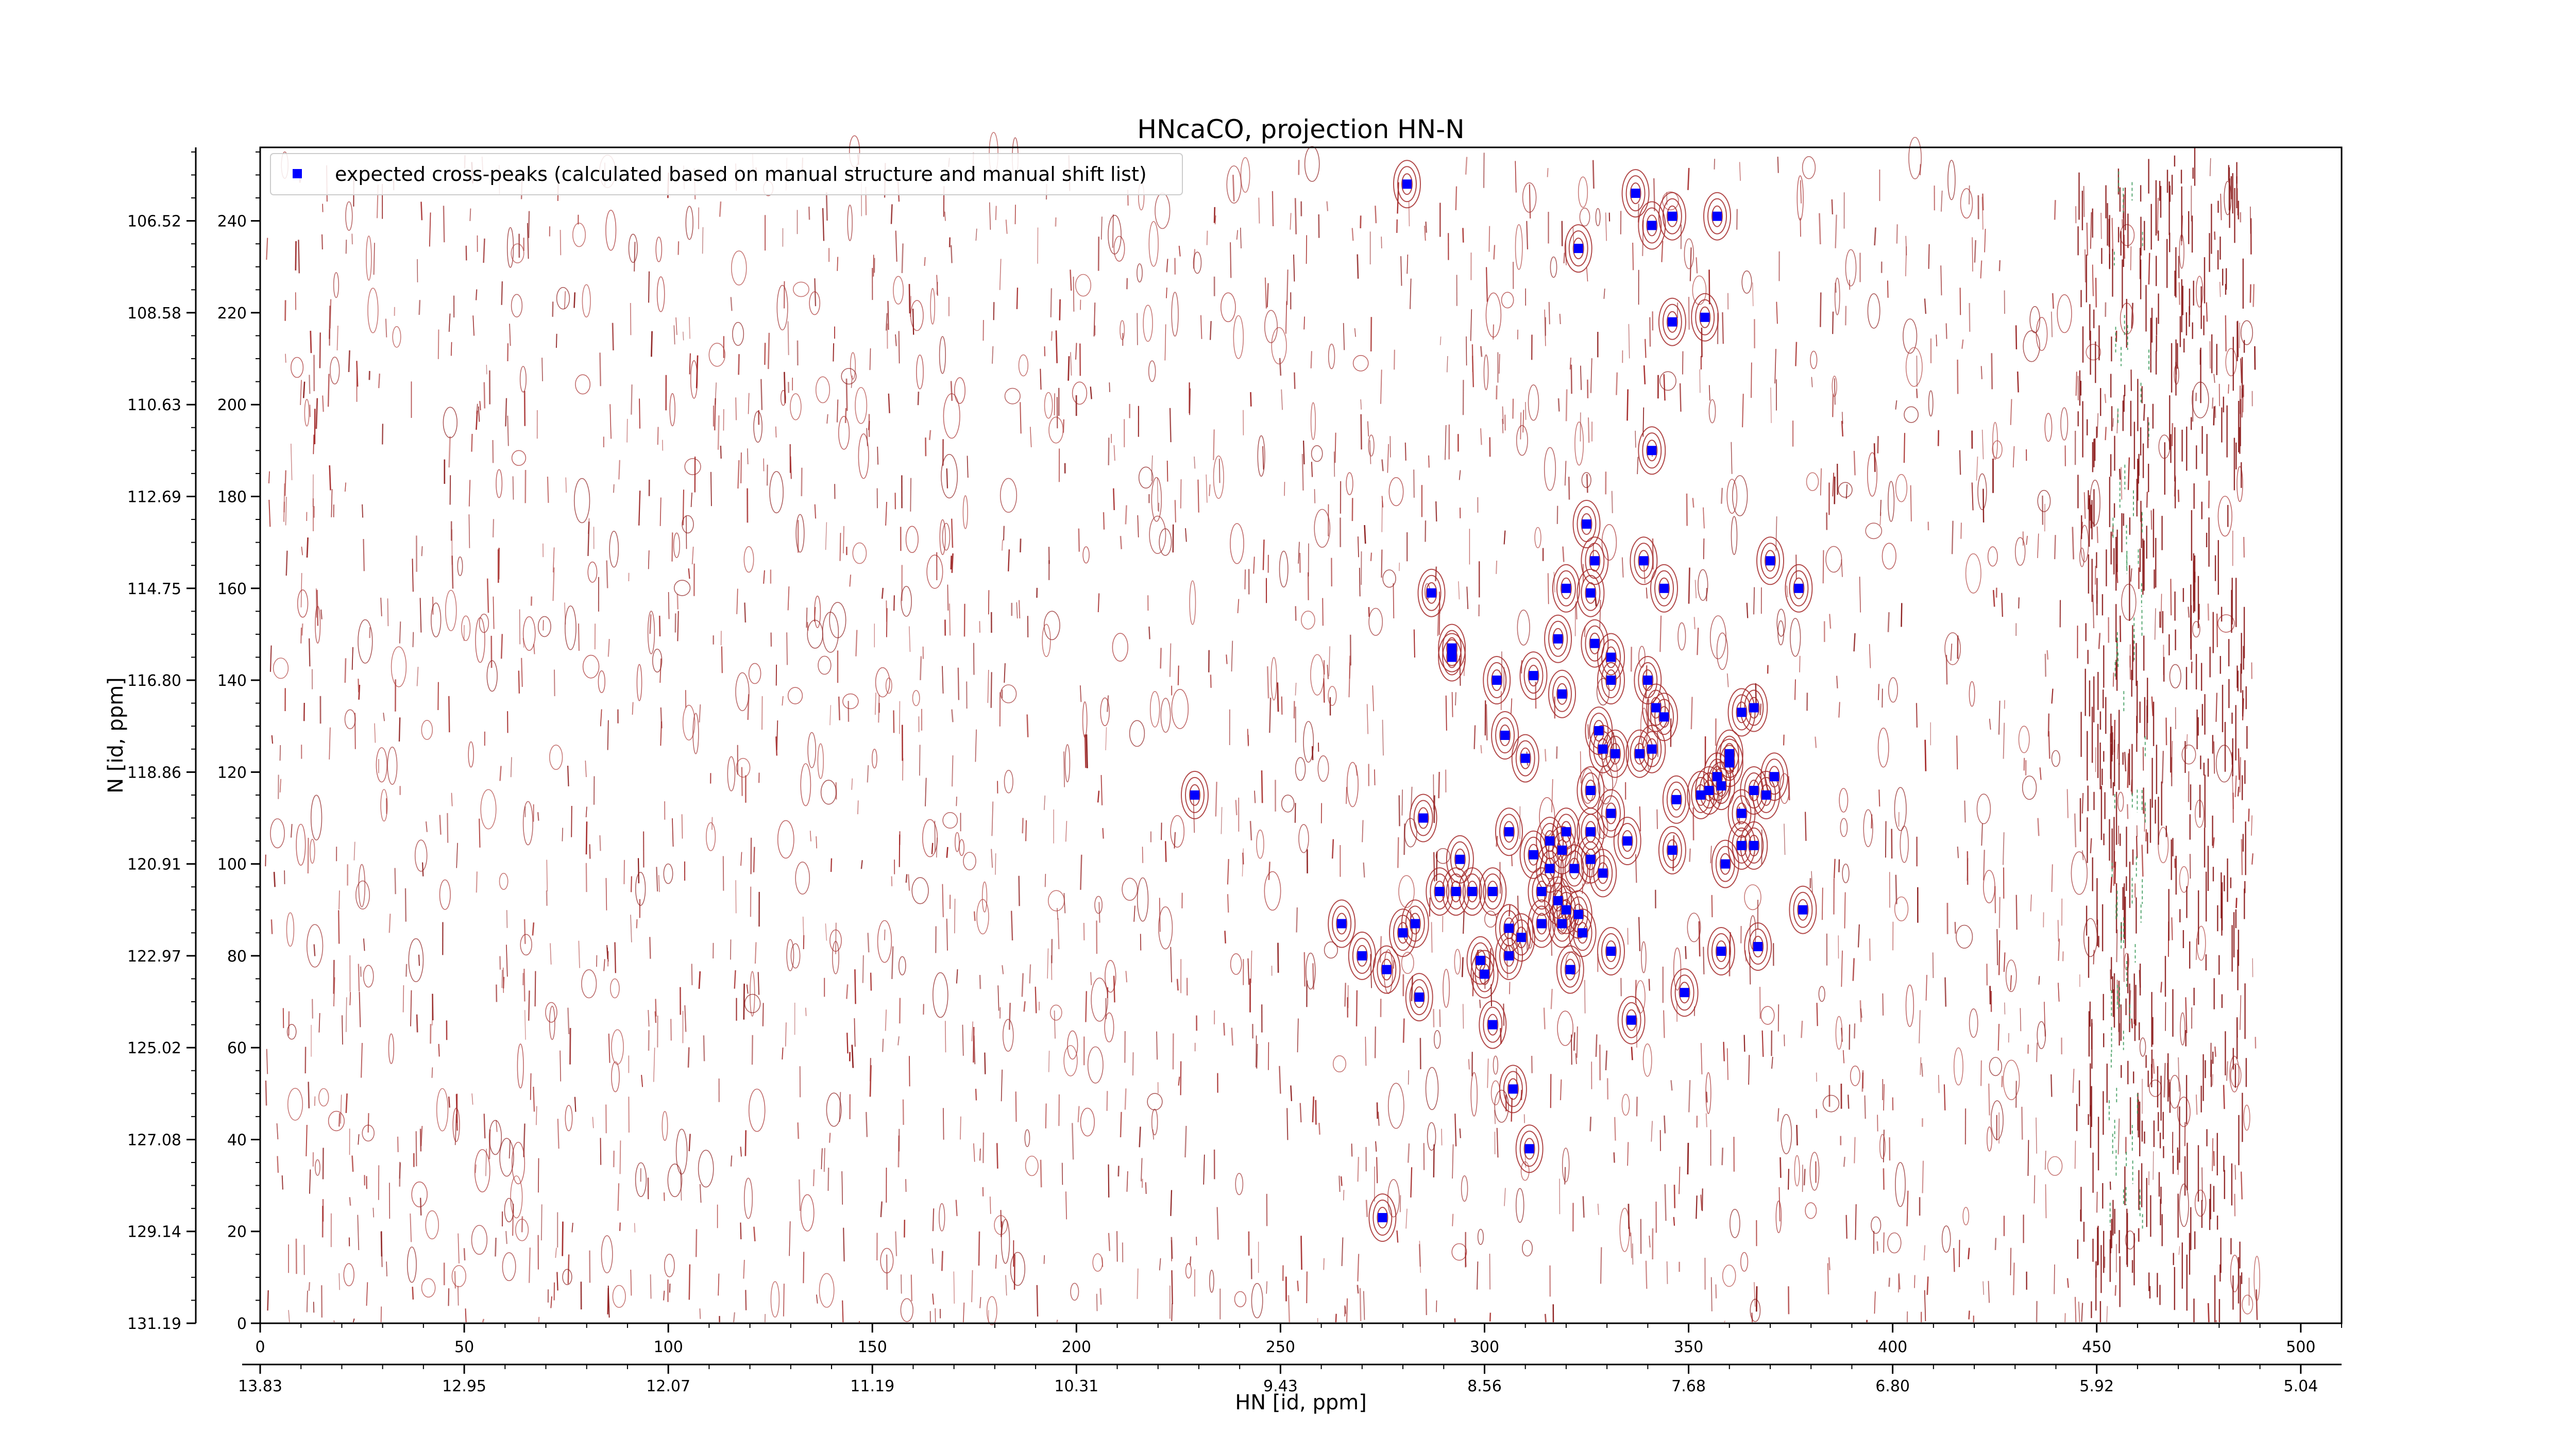 The height and width of the screenshot is (1449, 2576). Describe the element at coordinates (154, 1140) in the screenshot. I see `y-ppm-tick-label: 127.08` at that location.